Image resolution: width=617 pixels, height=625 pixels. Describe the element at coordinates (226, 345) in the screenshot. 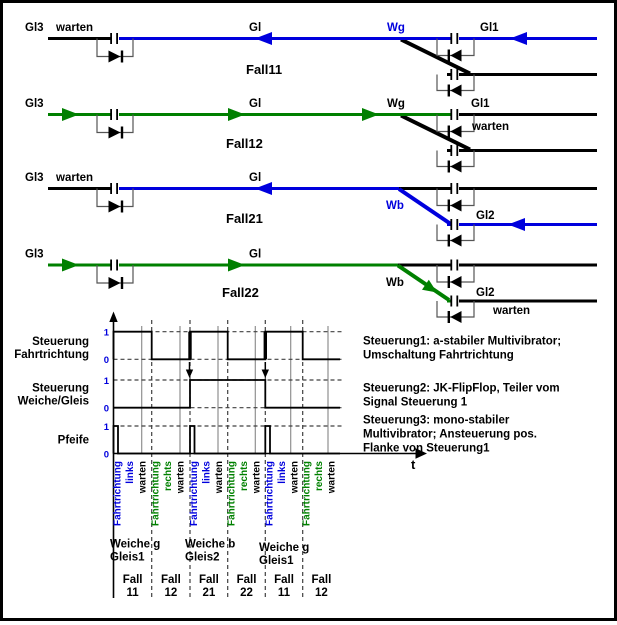

I see `waveform-steuerung-fahrtrichtung` at that location.